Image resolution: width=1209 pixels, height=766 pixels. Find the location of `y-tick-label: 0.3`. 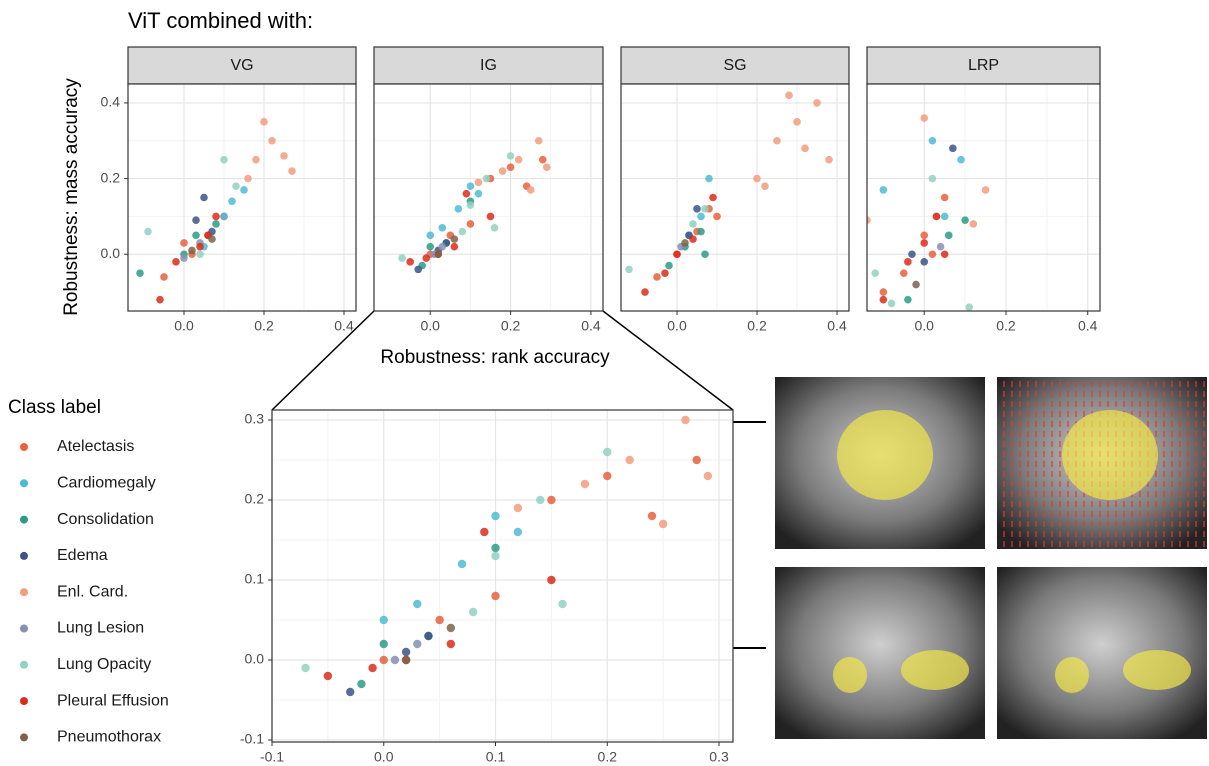

y-tick-label: 0.3 is located at coordinates (255, 419).